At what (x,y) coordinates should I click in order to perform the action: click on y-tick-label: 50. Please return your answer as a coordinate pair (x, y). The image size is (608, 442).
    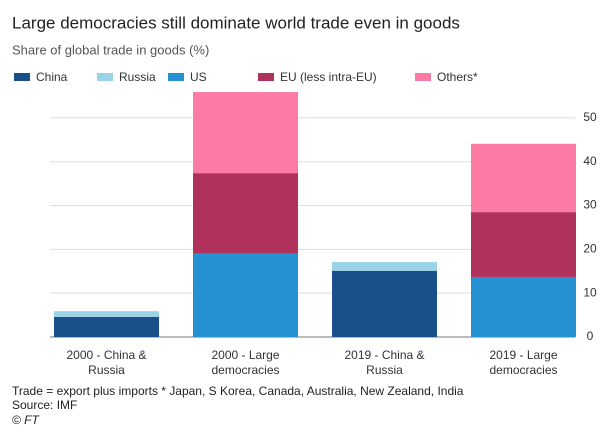
    Looking at the image, I should click on (590, 117).